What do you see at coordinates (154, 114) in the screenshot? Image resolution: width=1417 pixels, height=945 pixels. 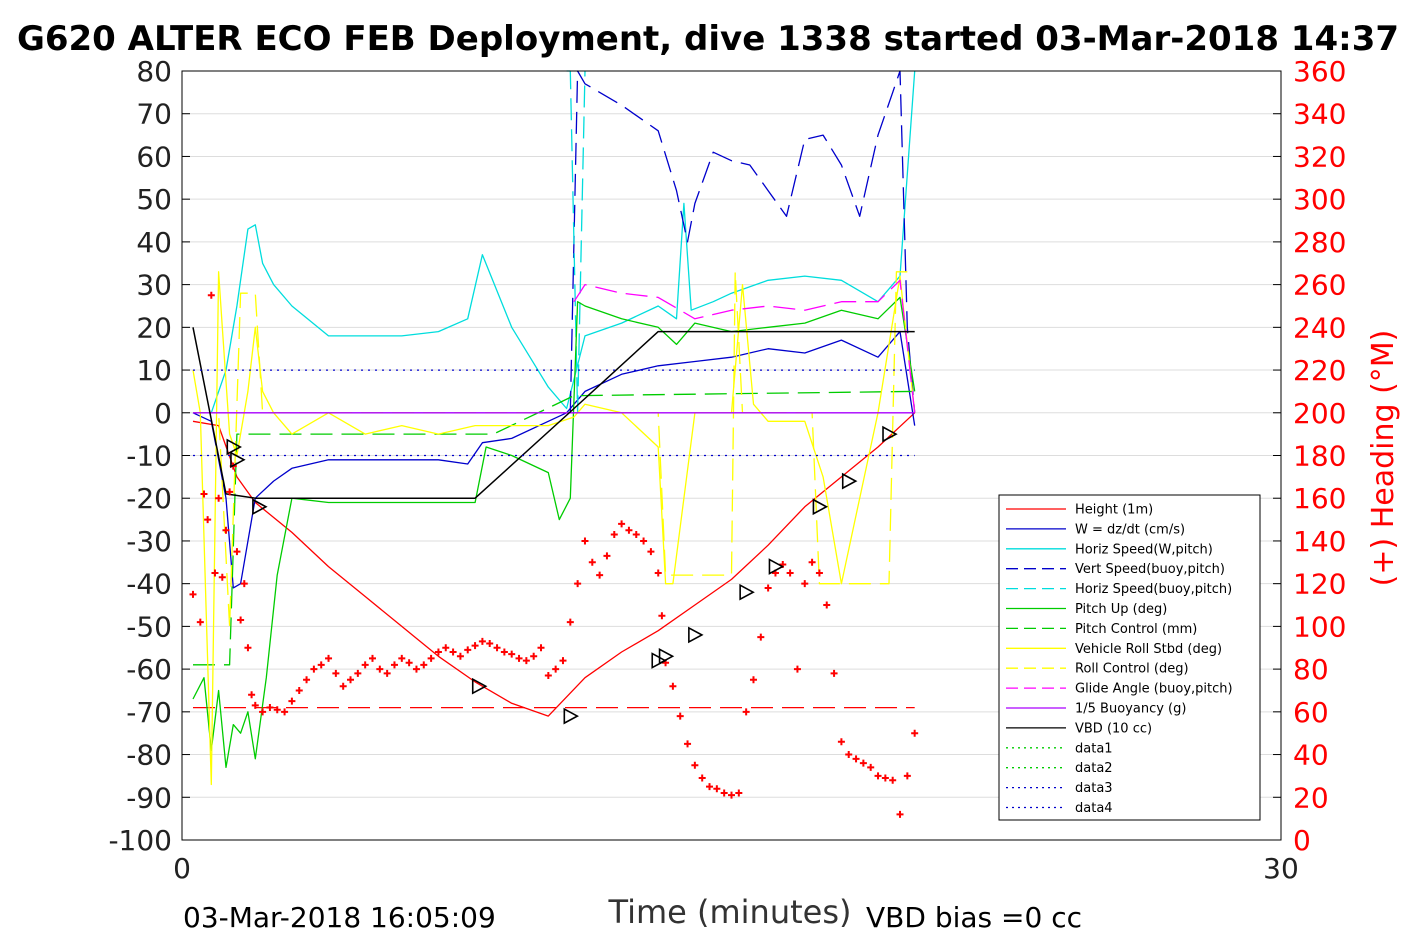 I see `left-tick-label: 70` at bounding box center [154, 114].